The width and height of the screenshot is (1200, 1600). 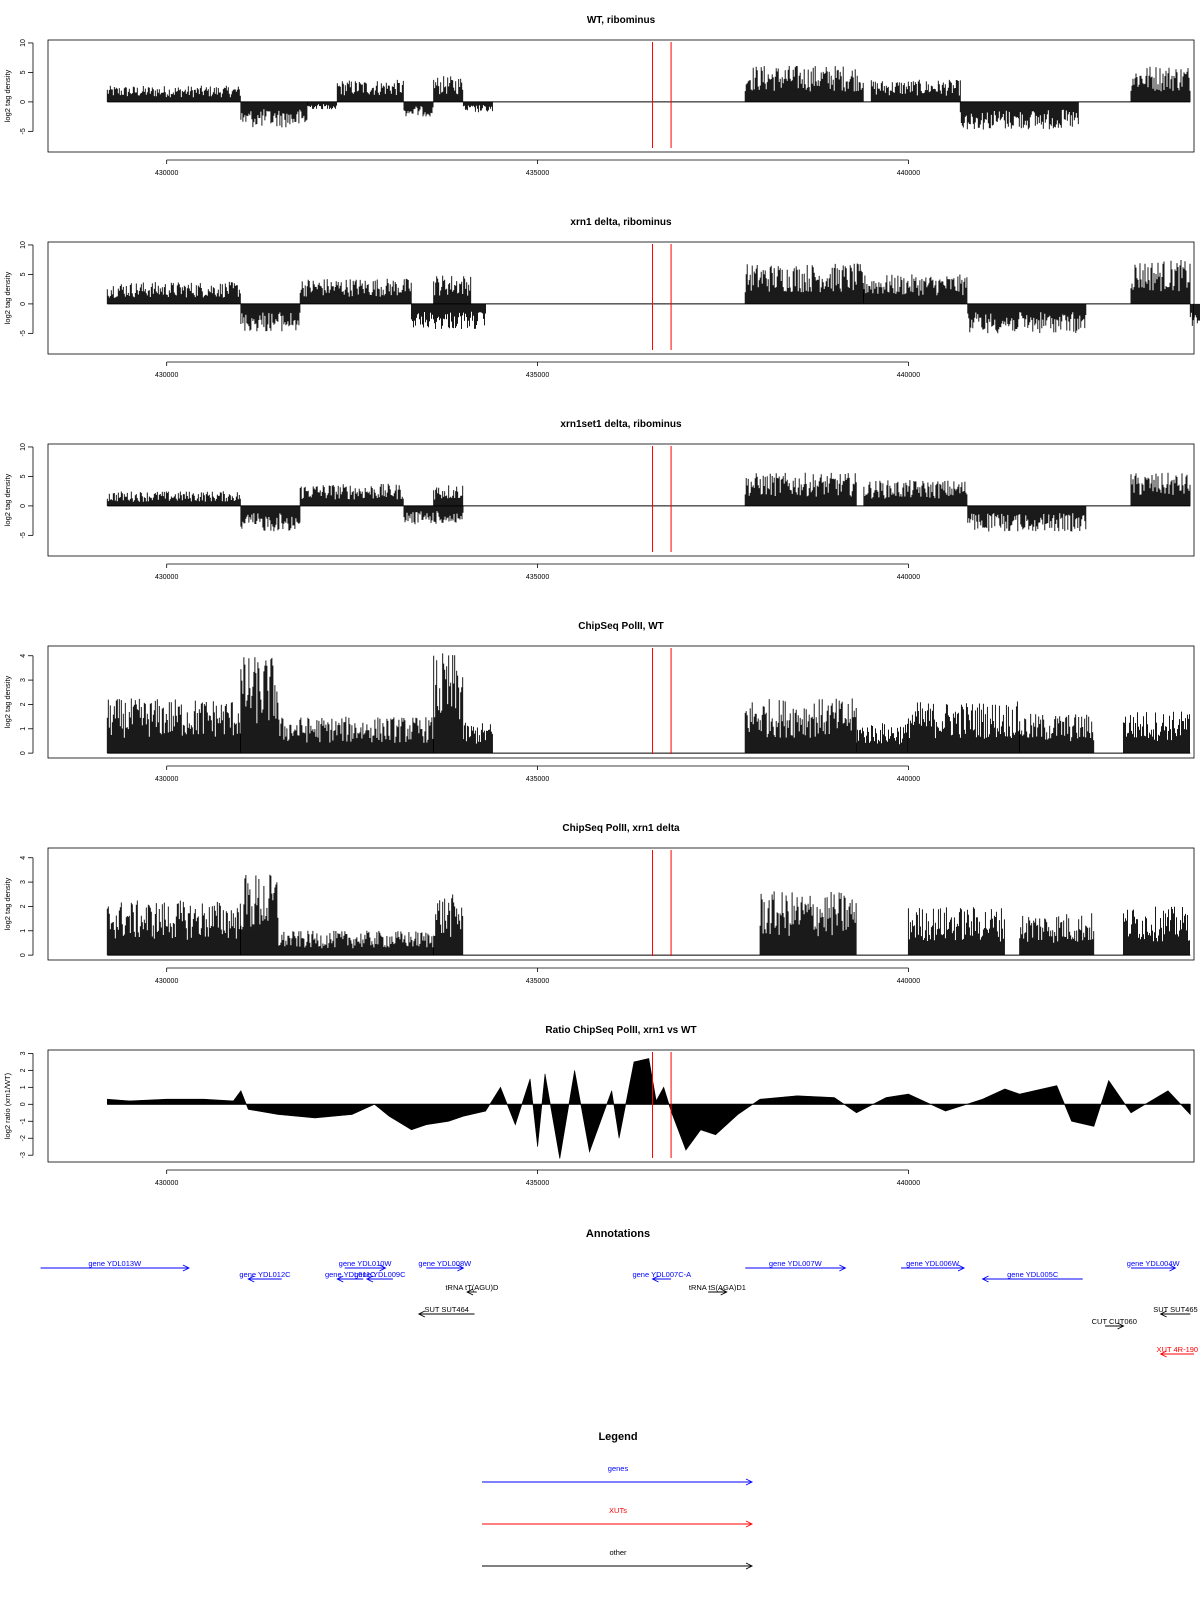 I want to click on legend-label: genes, so click(x=618, y=1468).